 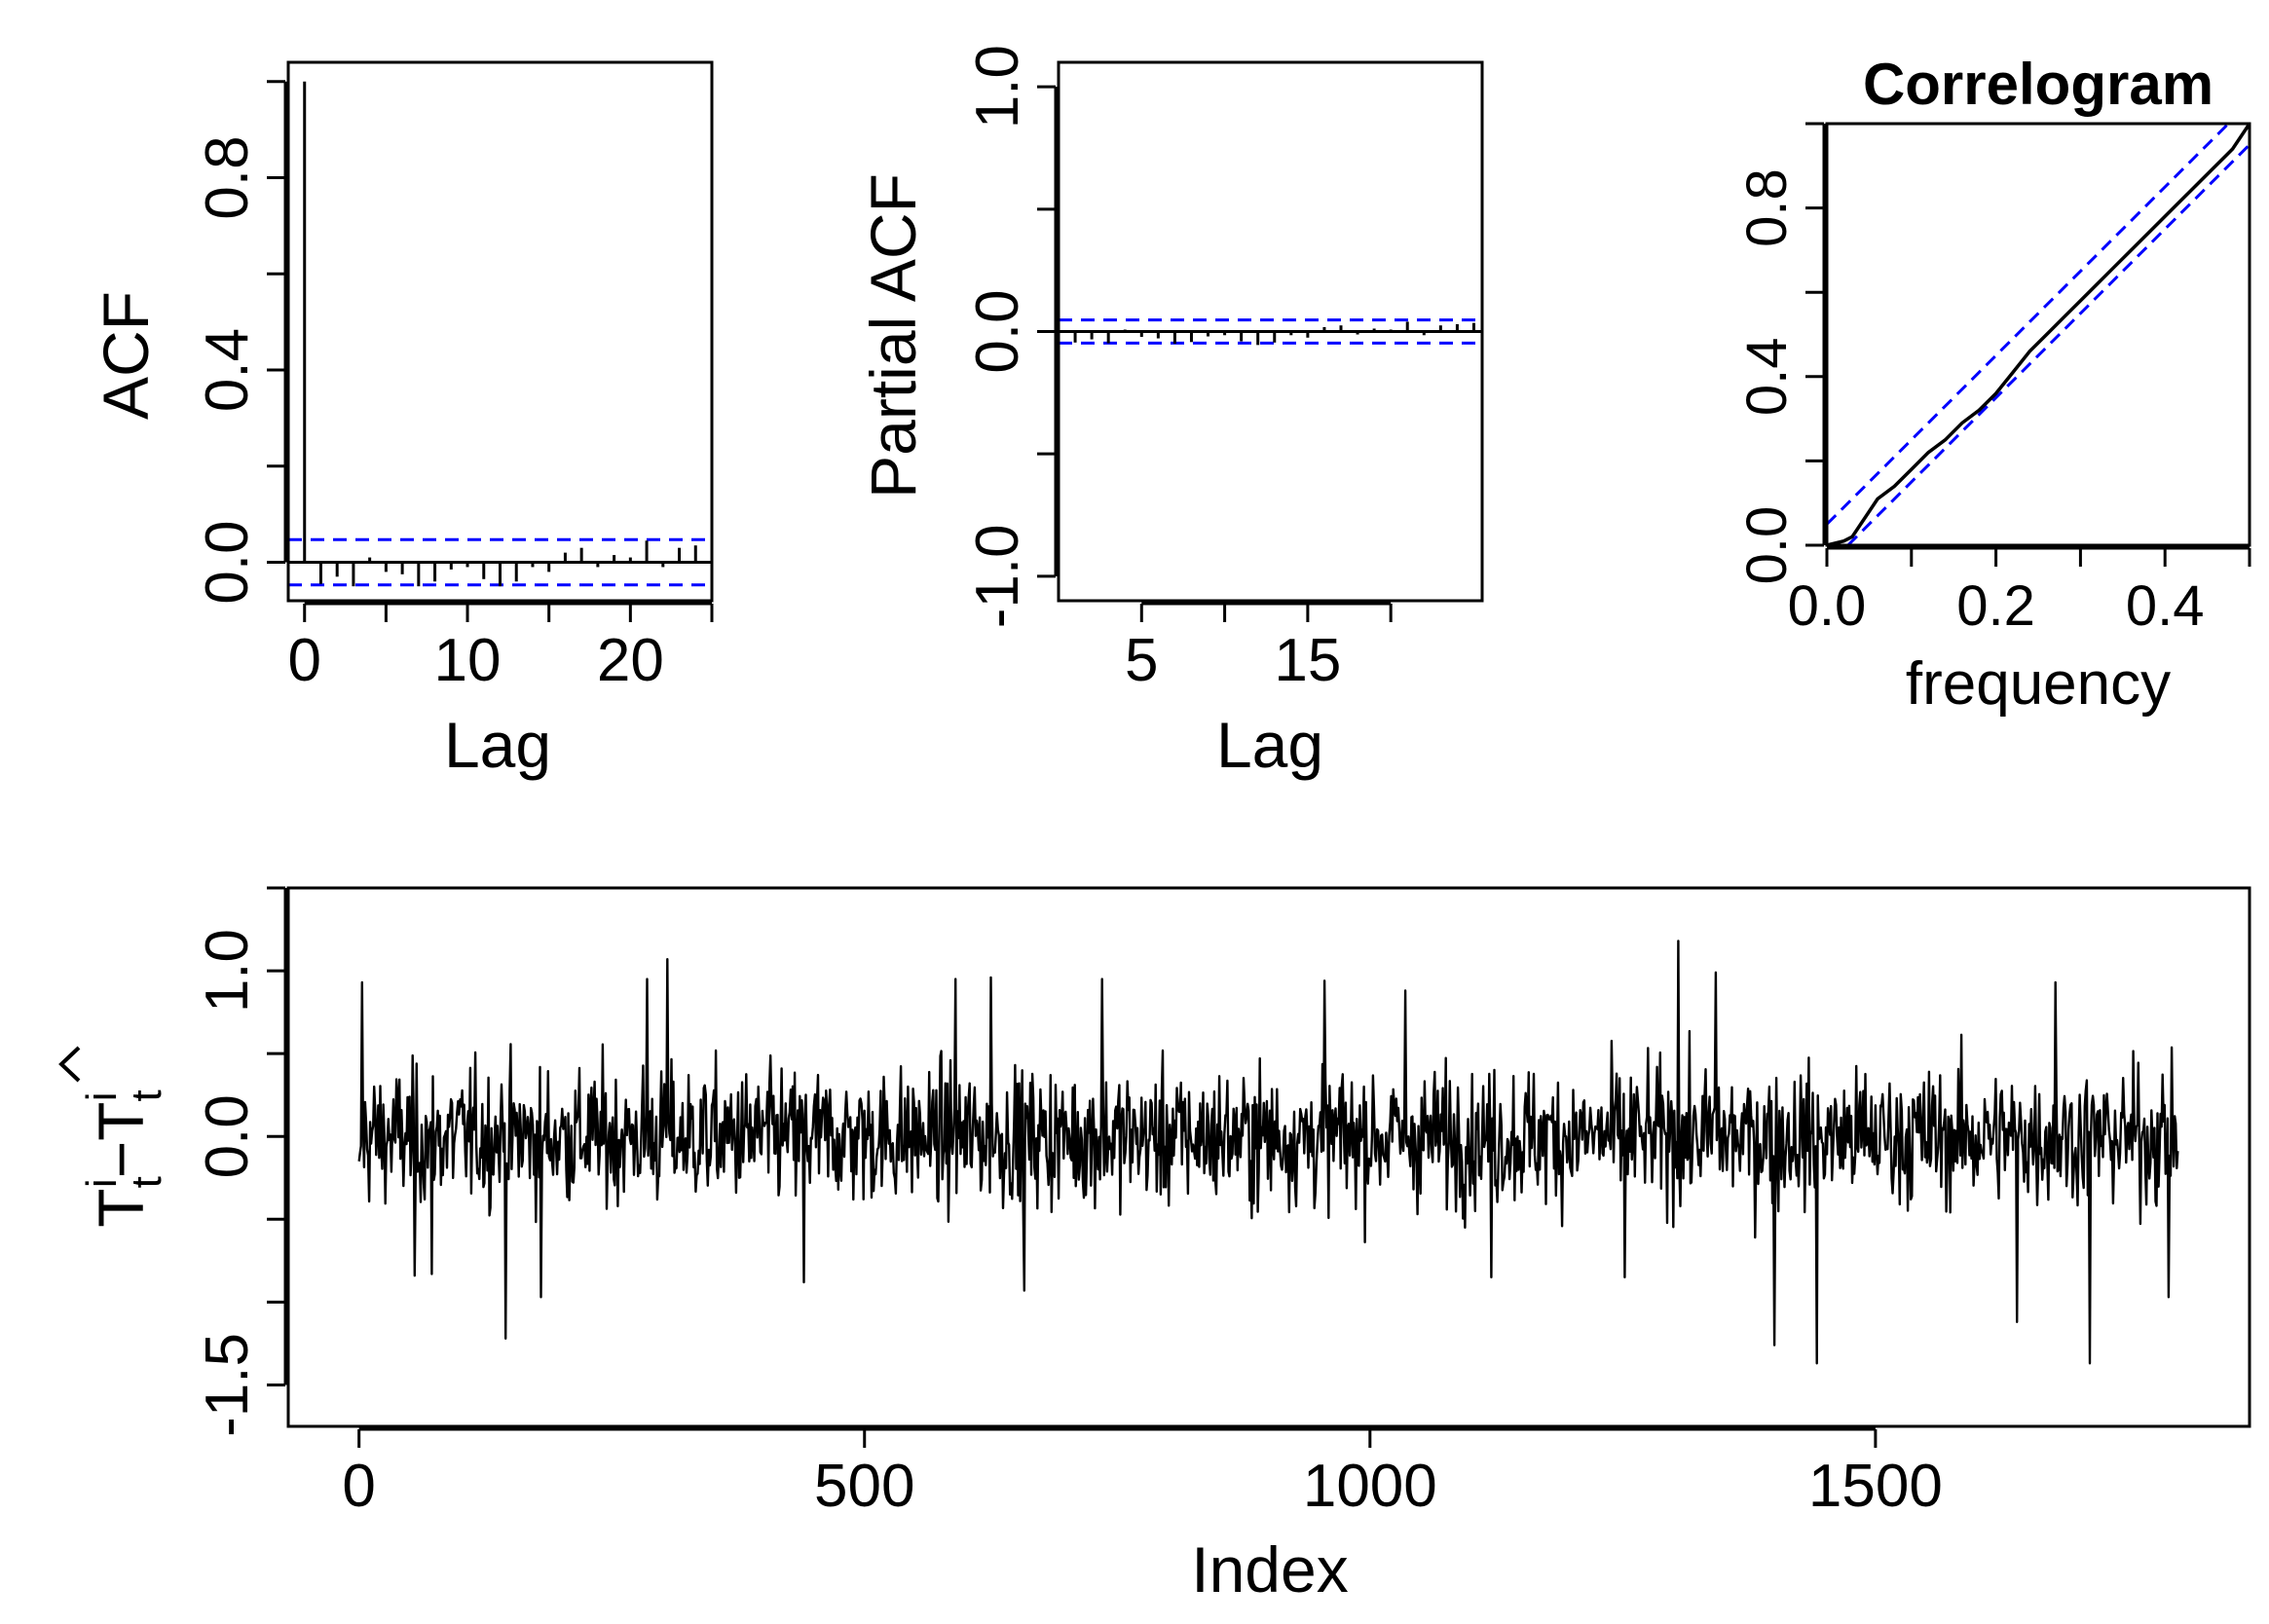 I want to click on pacf-x-tick-label: 15, so click(x=1307, y=660).